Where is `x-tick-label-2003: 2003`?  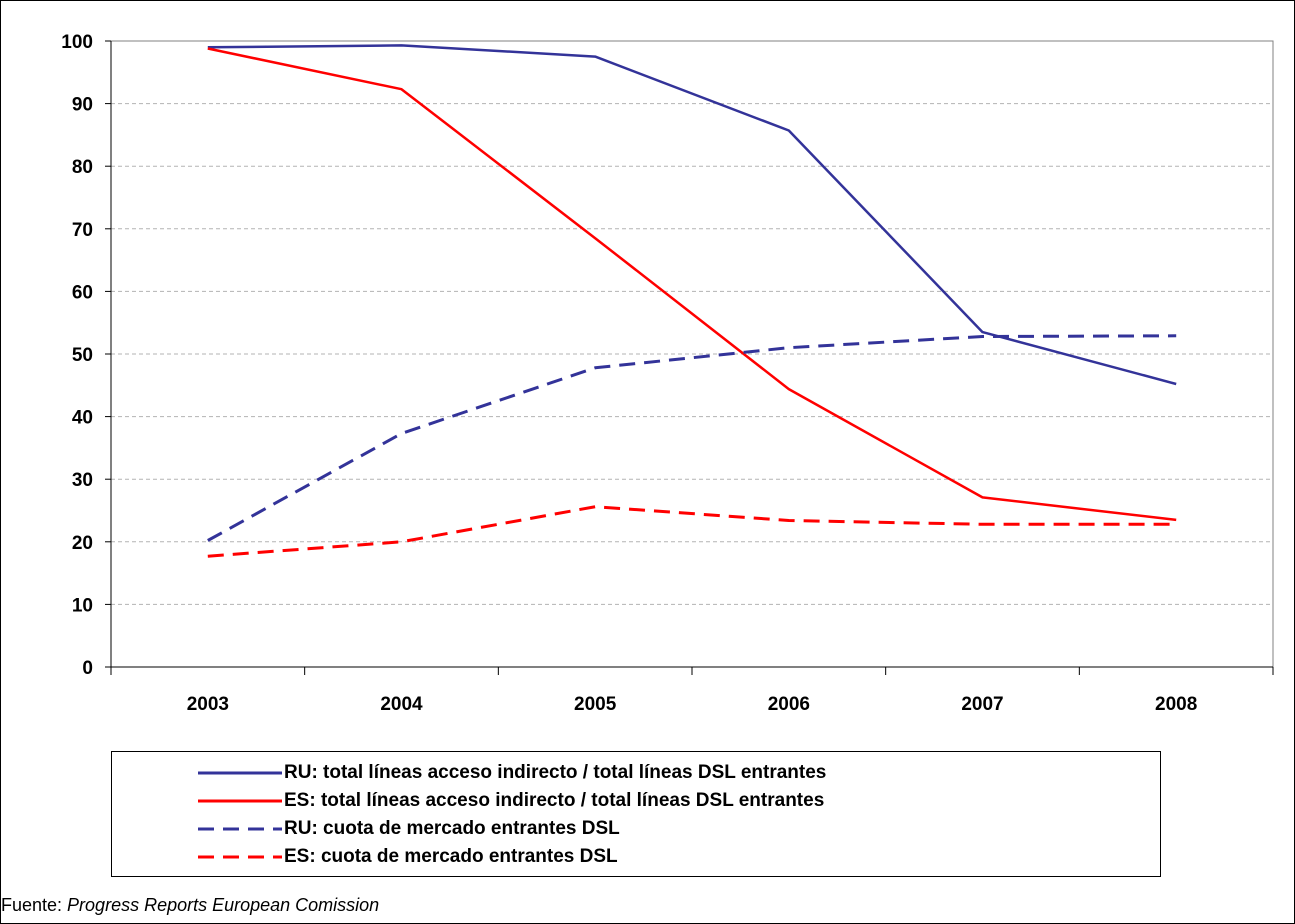
x-tick-label-2003: 2003 is located at coordinates (208, 704).